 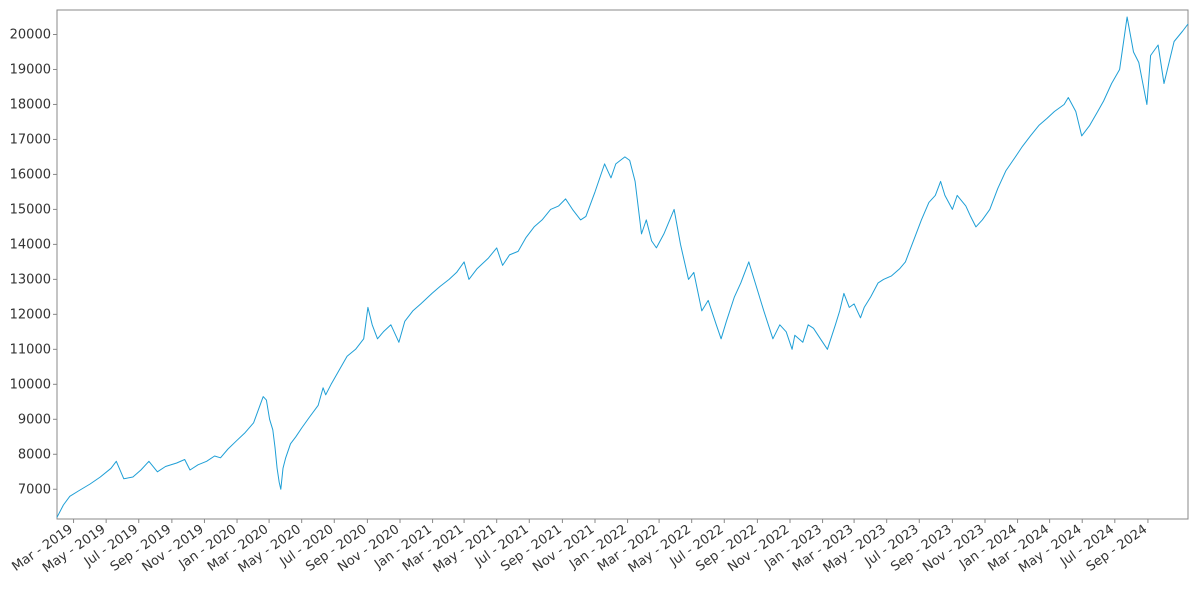 What do you see at coordinates (30, 314) in the screenshot?
I see `y-tick-label: 12000` at bounding box center [30, 314].